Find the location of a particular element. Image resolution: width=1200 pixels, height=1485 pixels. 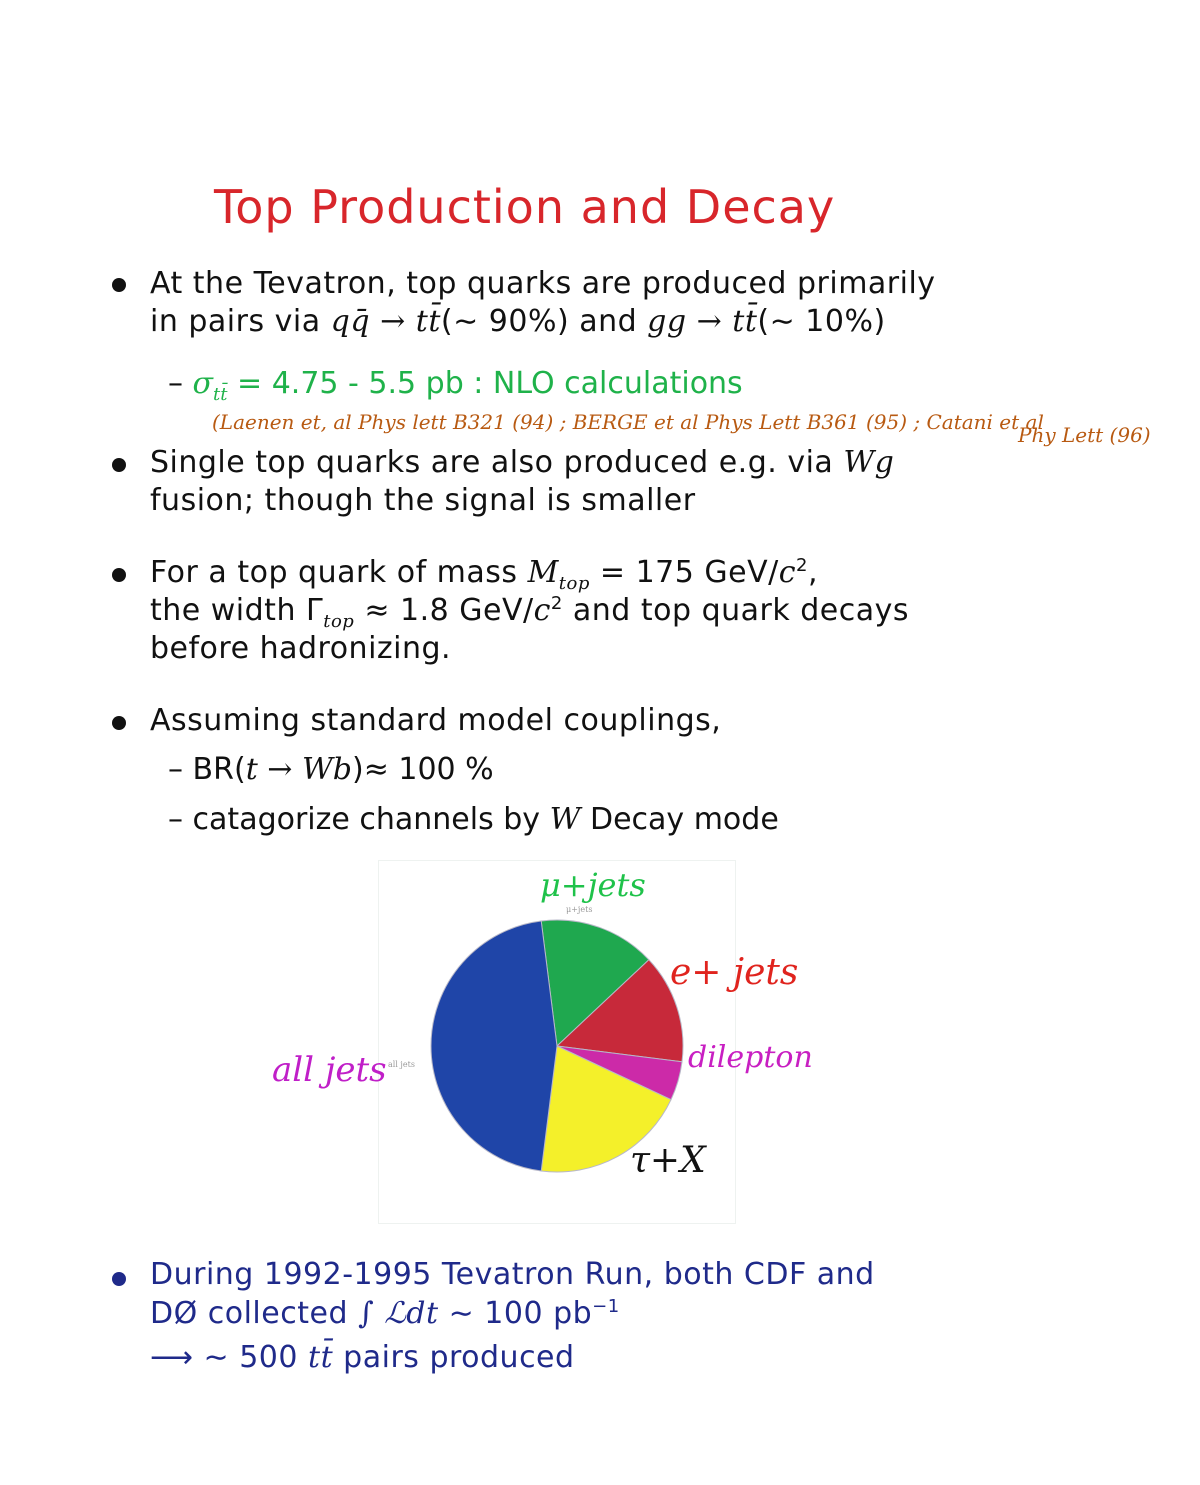

math: ∫ ℒdt is located at coordinates (398, 1313).